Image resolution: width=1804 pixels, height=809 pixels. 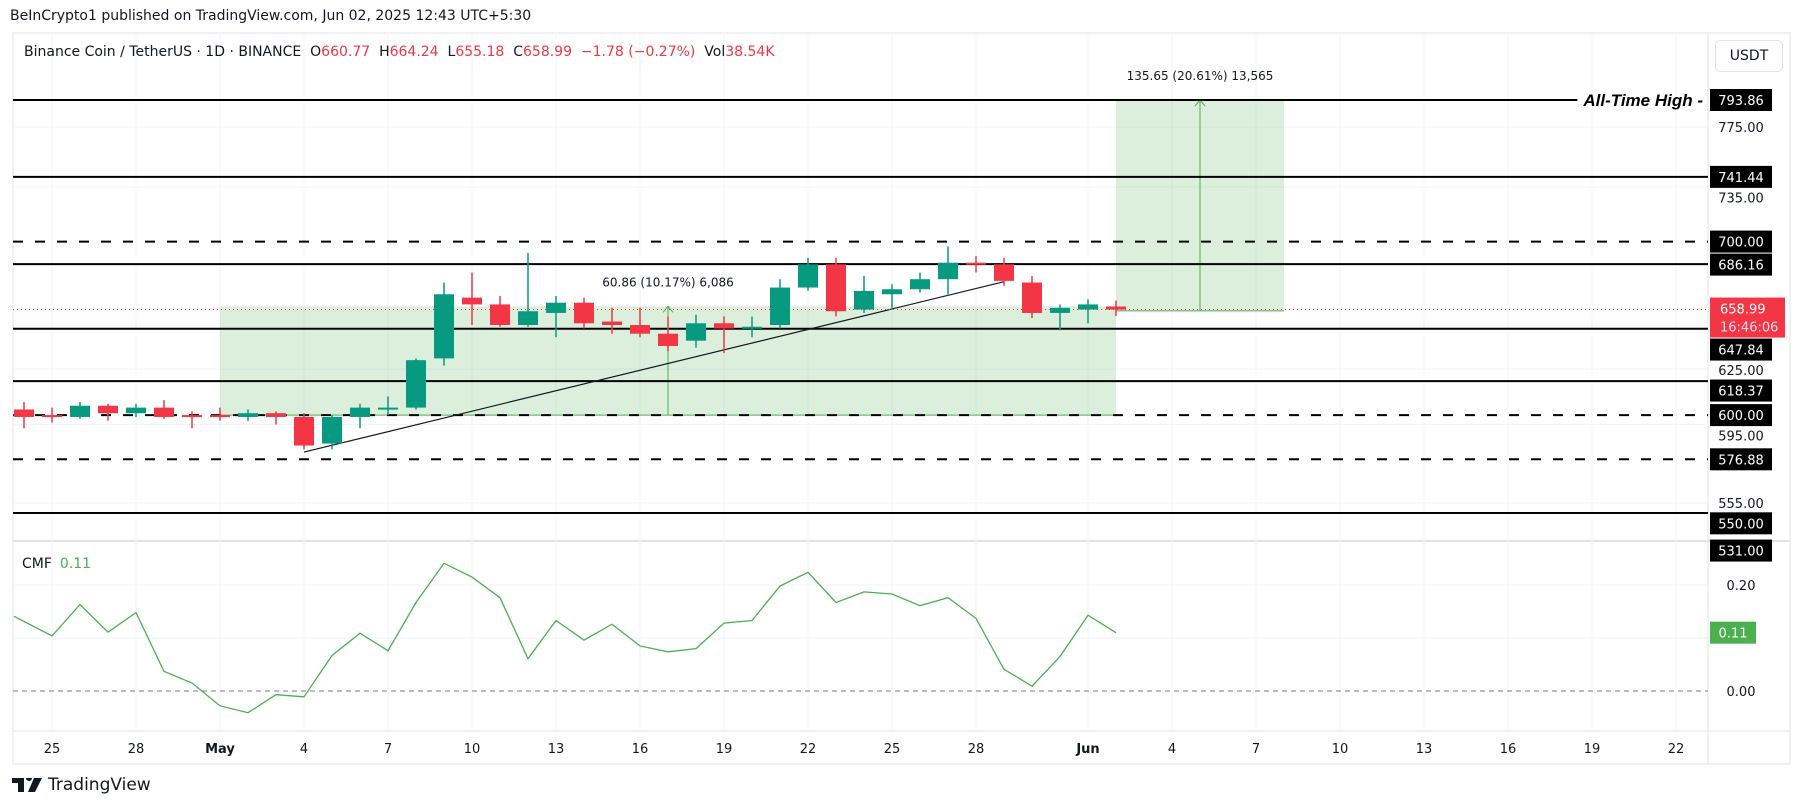 What do you see at coordinates (451, 52) in the screenshot?
I see `low-label: L` at bounding box center [451, 52].